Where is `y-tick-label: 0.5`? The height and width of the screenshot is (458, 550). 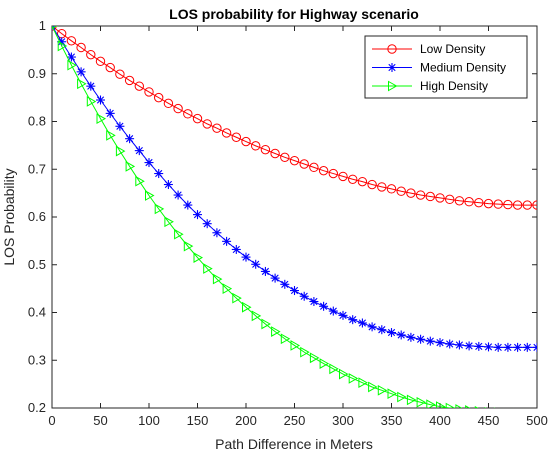
y-tick-label: 0.5 is located at coordinates (37, 264).